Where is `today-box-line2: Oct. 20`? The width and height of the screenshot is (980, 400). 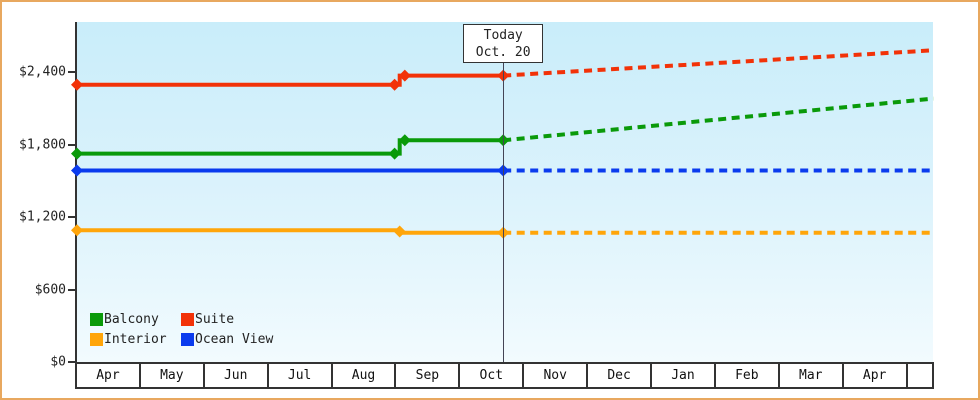 today-box-line2: Oct. 20 is located at coordinates (503, 52).